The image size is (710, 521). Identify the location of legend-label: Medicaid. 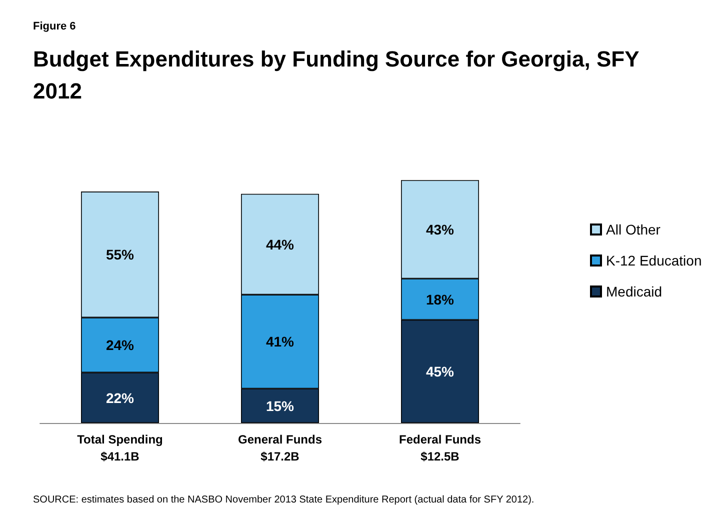
(634, 292).